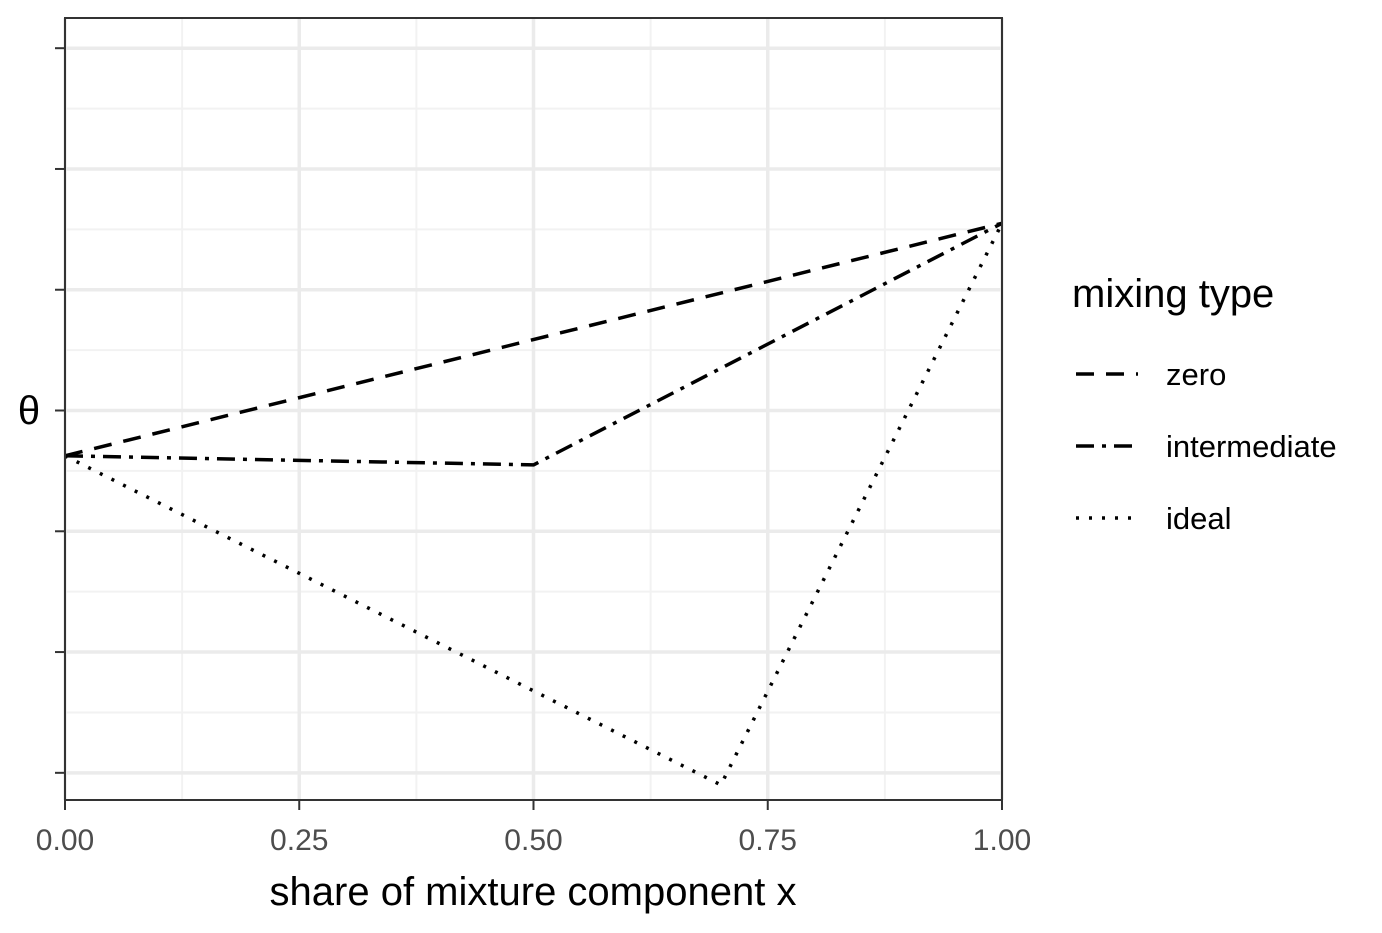 This screenshot has width=1382, height=933. I want to click on x-tick-label: 0.50, so click(533, 840).